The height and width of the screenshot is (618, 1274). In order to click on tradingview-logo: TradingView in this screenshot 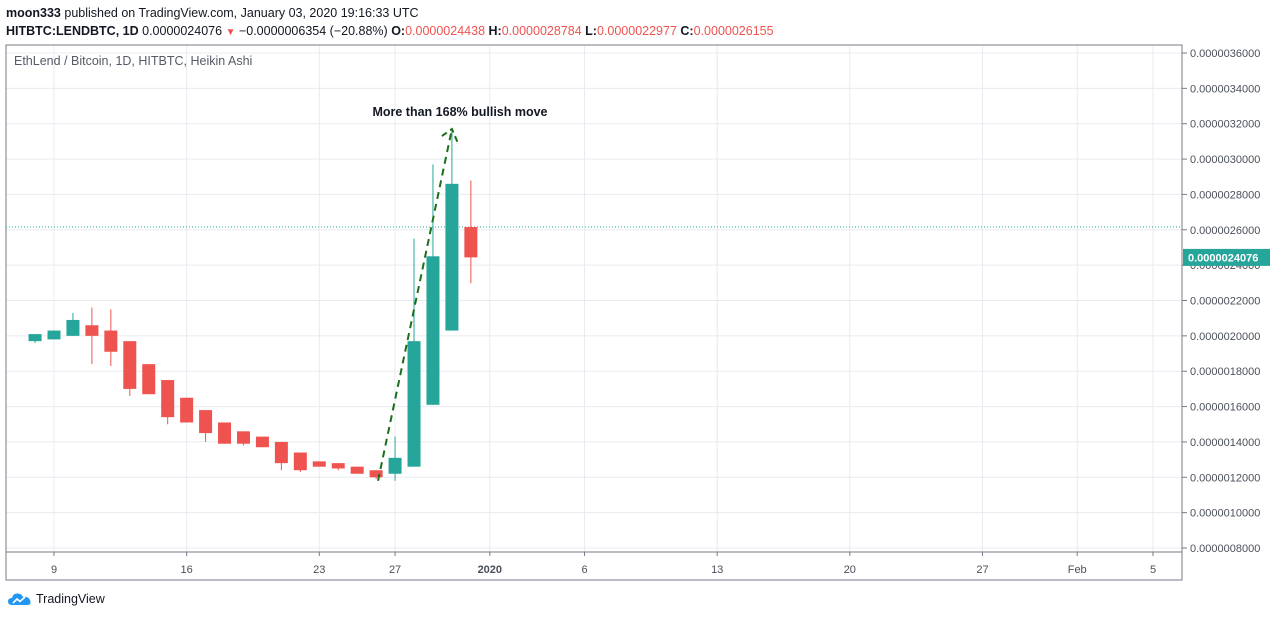, I will do `click(56, 599)`.